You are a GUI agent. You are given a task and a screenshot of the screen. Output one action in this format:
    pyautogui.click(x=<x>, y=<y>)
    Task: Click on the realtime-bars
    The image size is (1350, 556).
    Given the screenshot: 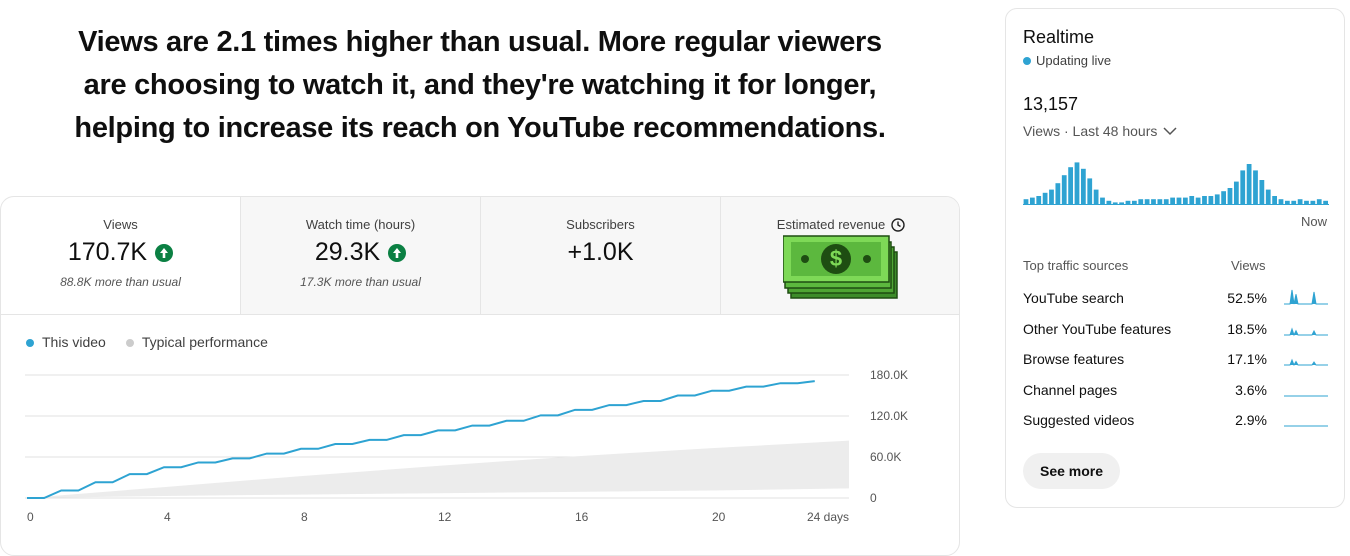 What is the action you would take?
    pyautogui.click(x=1176, y=183)
    